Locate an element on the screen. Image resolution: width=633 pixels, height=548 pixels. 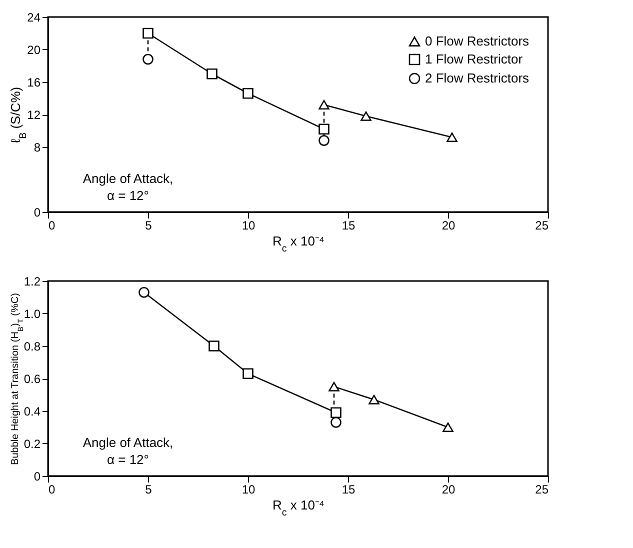
legend-label: 1 Flow Restrictor is located at coordinates (474, 59).